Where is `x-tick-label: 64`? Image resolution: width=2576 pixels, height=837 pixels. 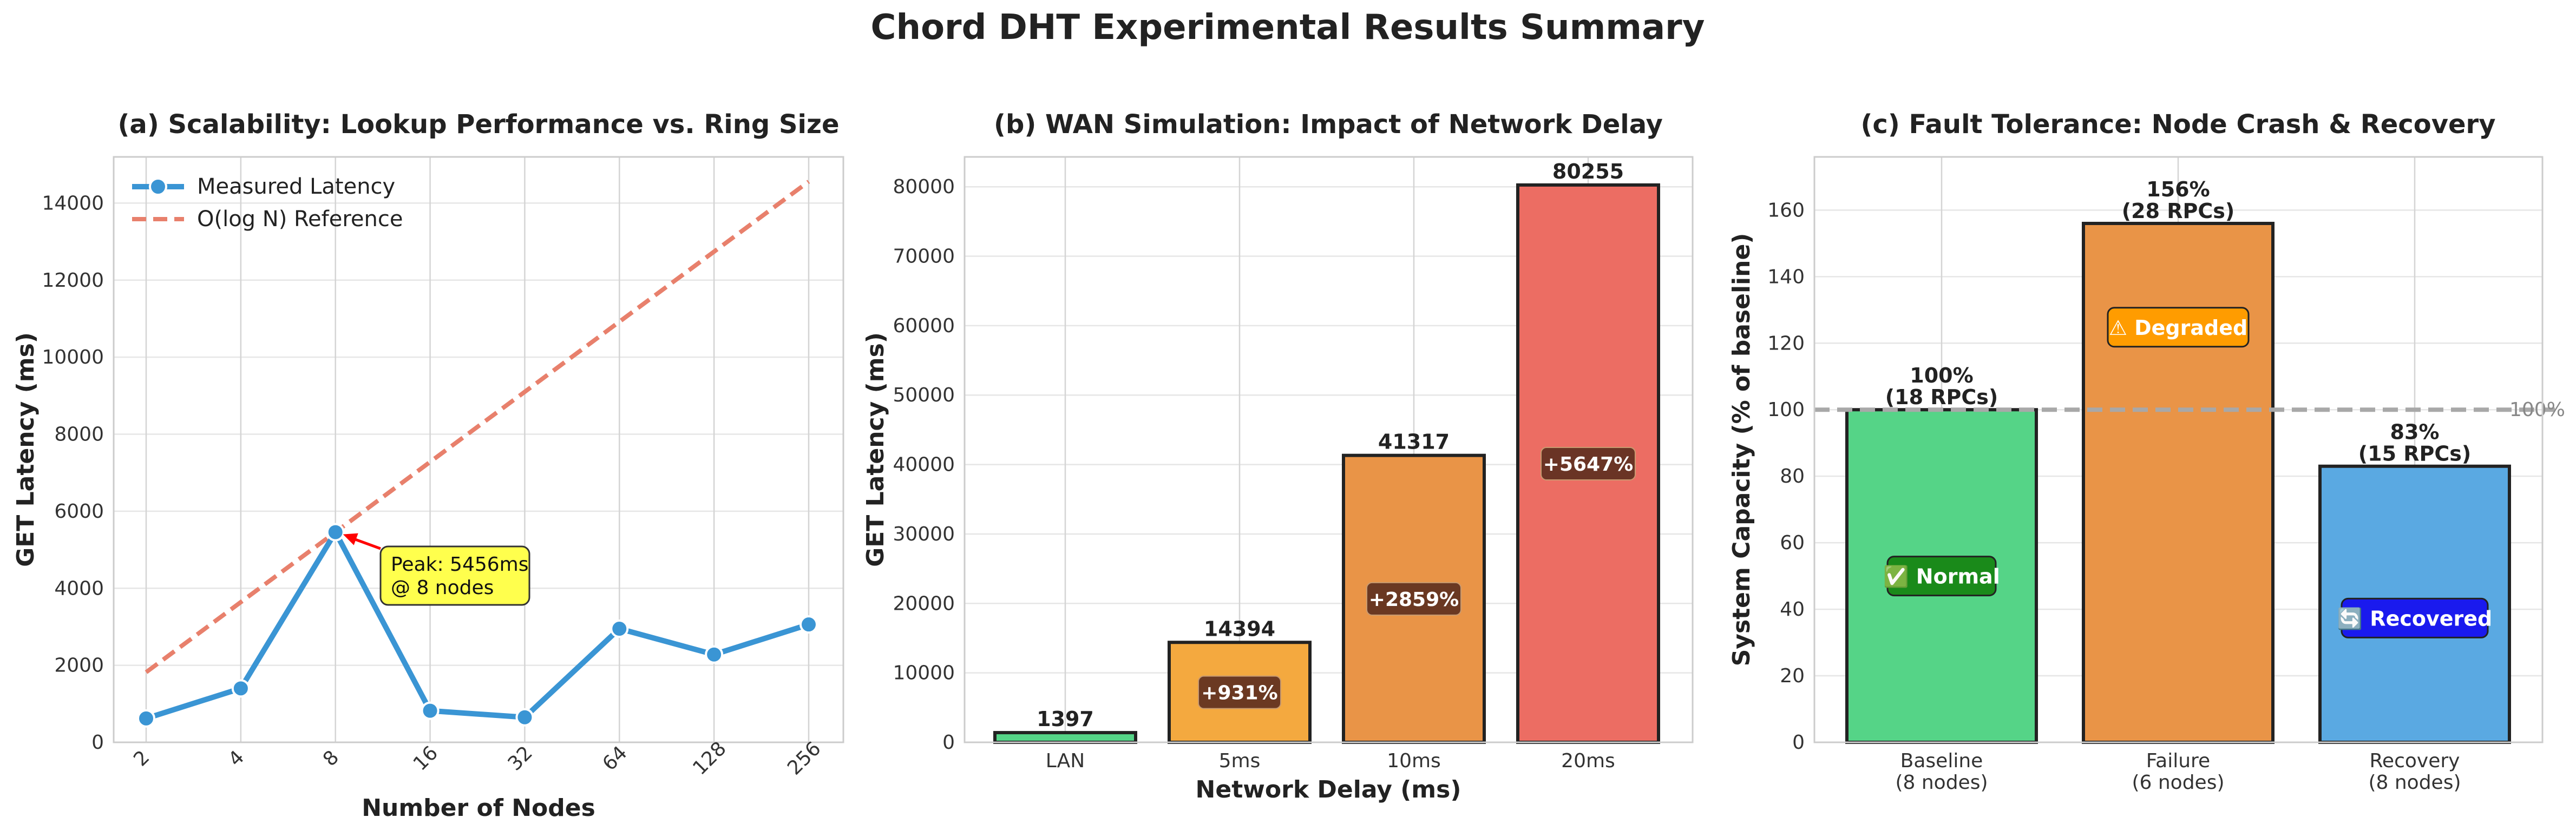 x-tick-label: 64 is located at coordinates (615, 758).